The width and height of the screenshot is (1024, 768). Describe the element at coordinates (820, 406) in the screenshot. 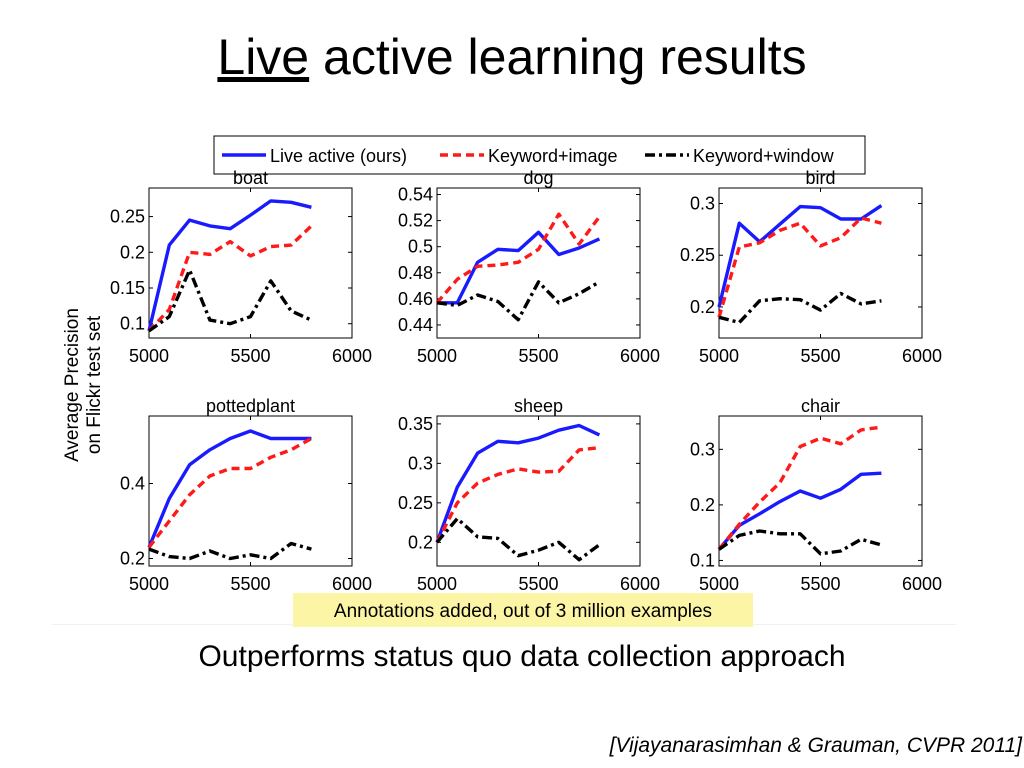

I see `chart-title: chair` at that location.